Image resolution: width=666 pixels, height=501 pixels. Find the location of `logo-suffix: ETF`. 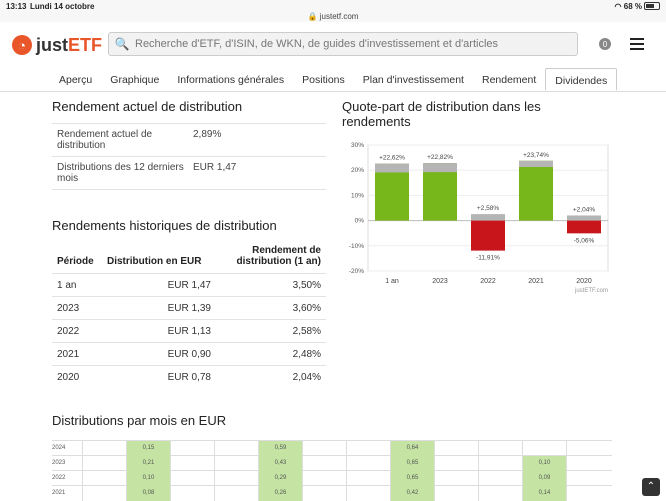

logo-suffix: ETF is located at coordinates (85, 44).